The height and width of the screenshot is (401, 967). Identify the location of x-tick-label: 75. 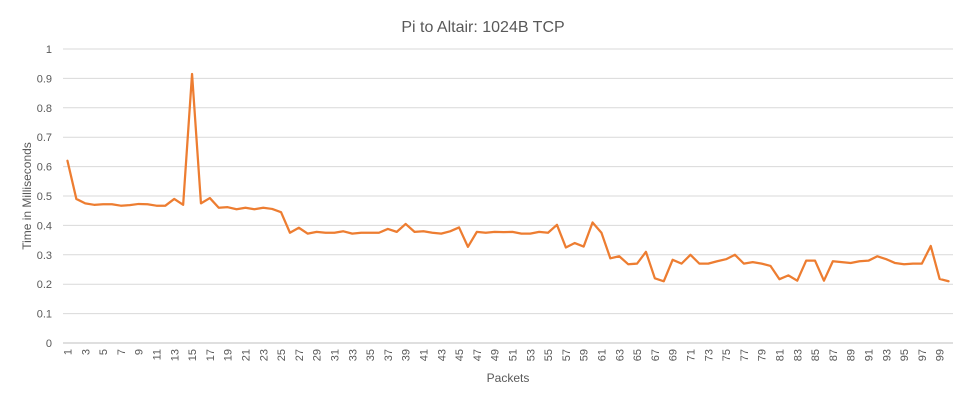
(727, 355).